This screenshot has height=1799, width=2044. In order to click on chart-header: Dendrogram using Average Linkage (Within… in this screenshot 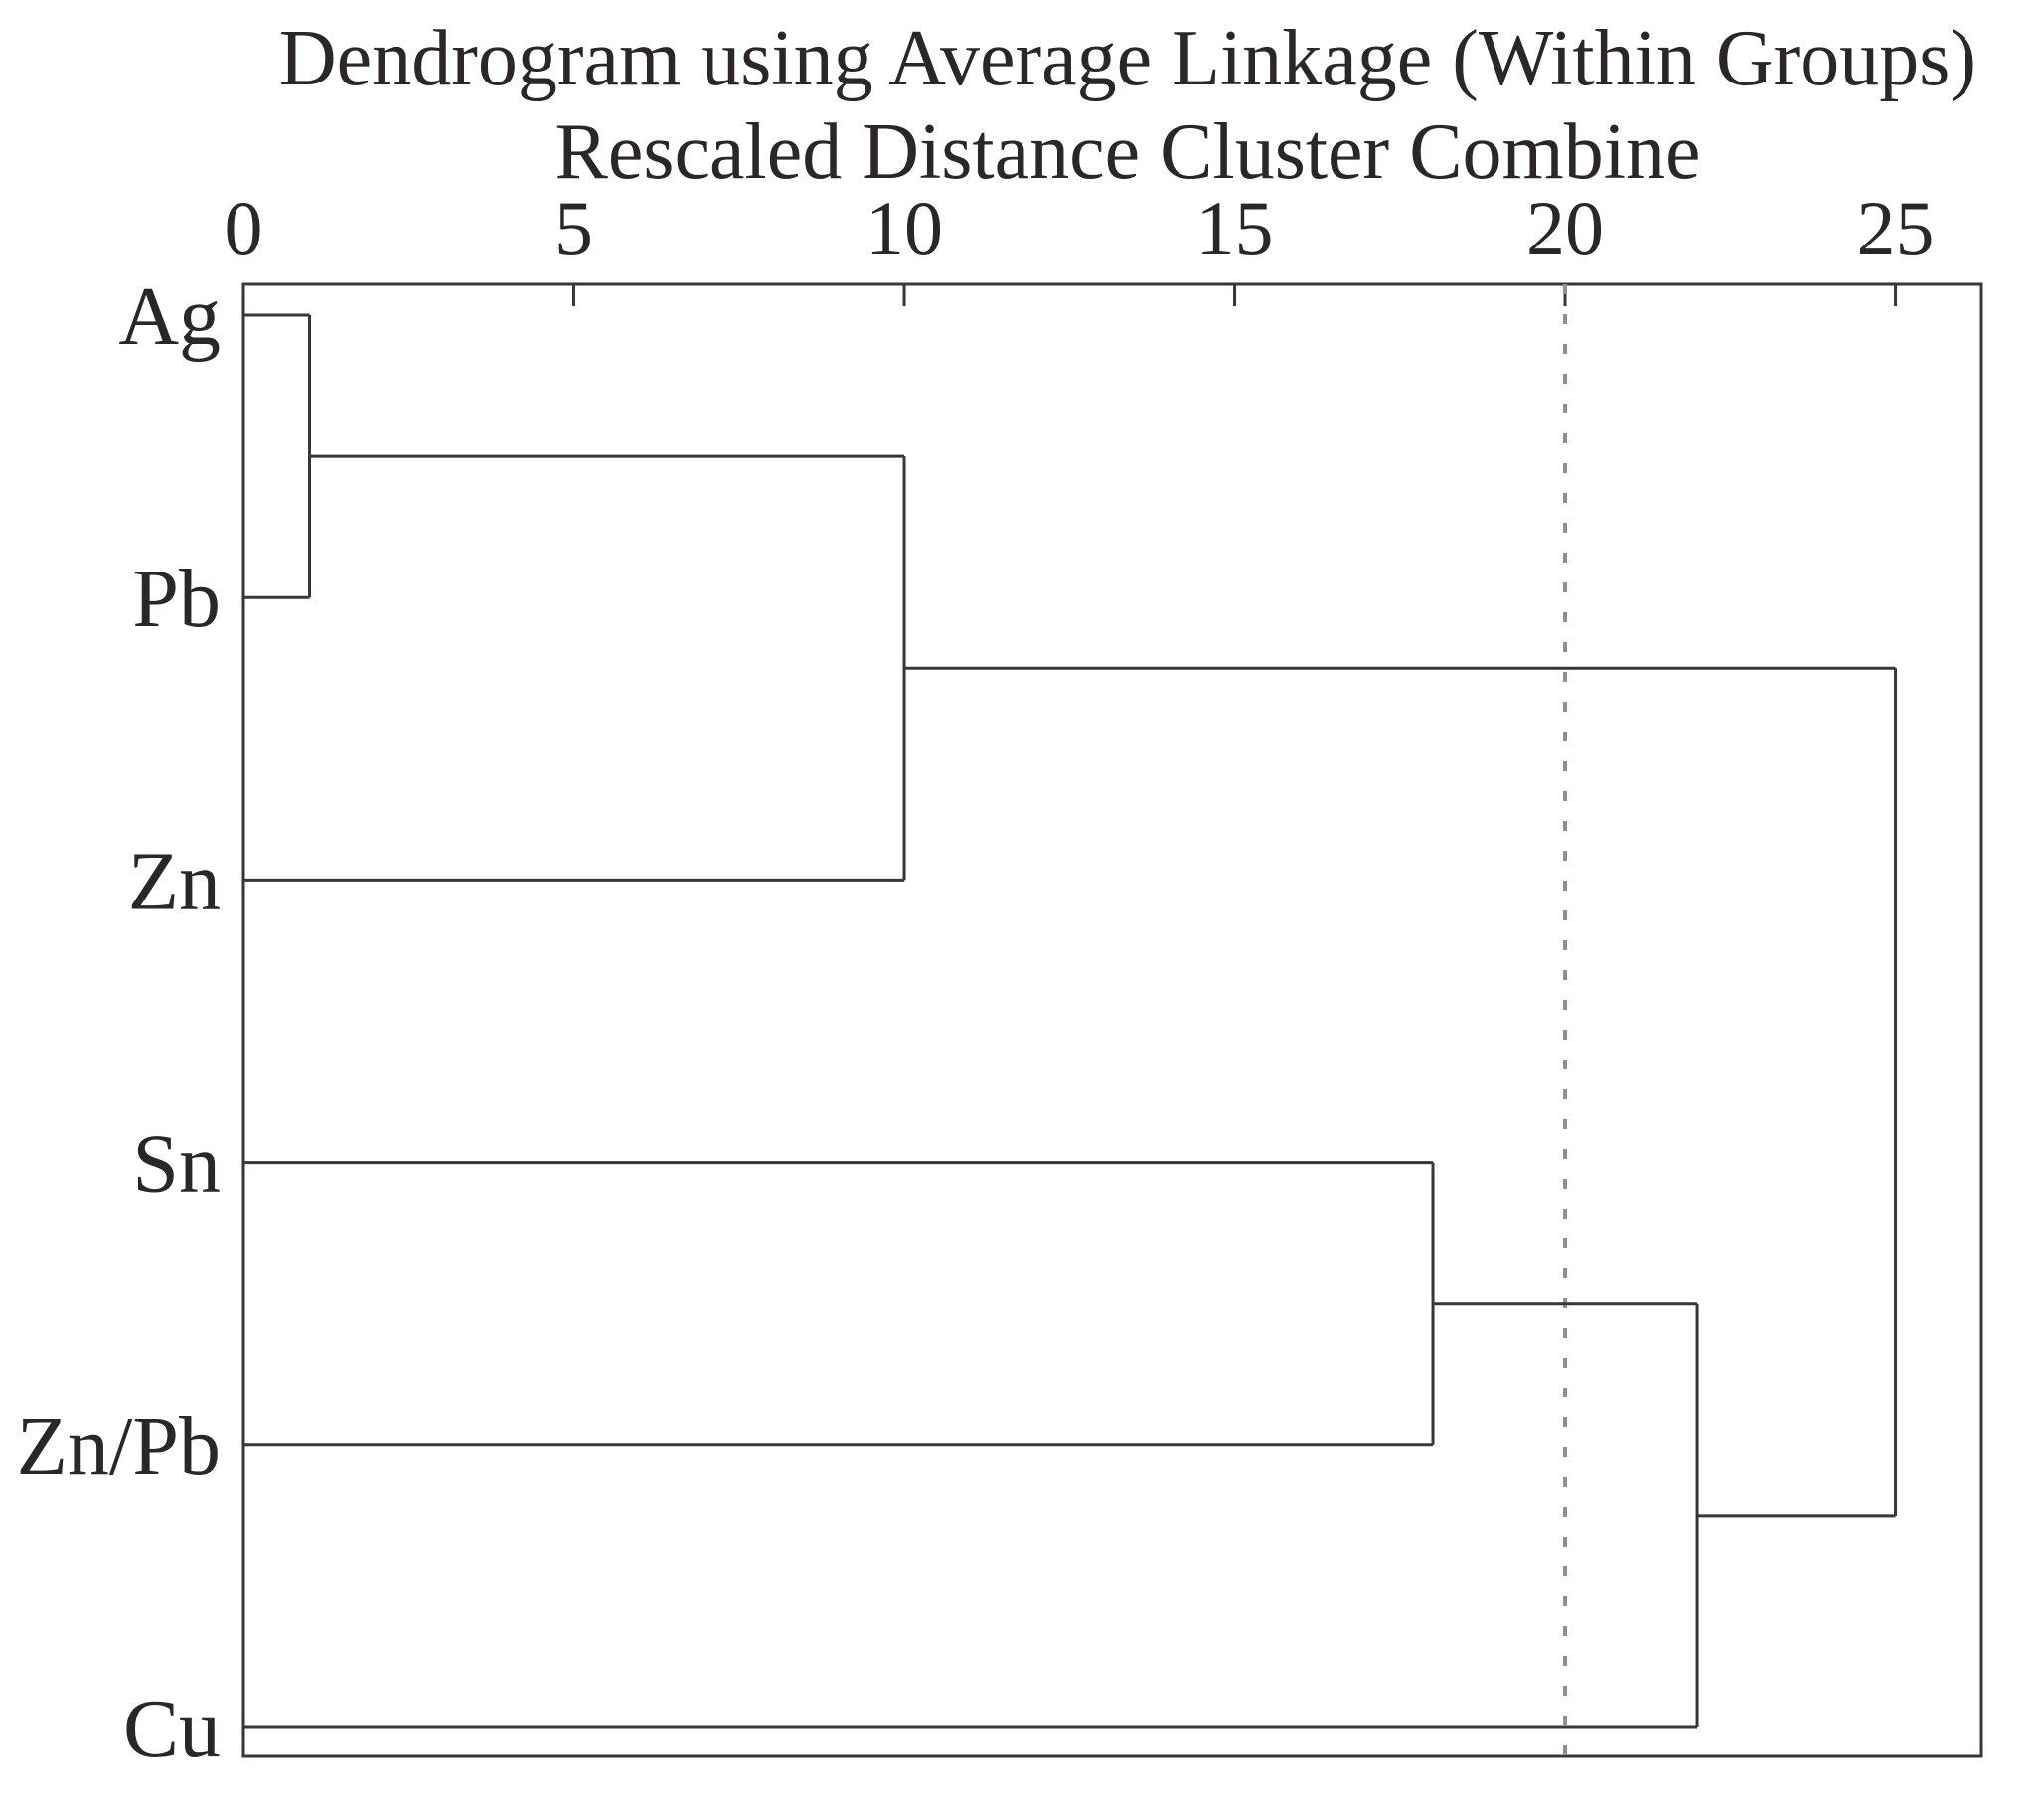, I will do `click(1126, 105)`.